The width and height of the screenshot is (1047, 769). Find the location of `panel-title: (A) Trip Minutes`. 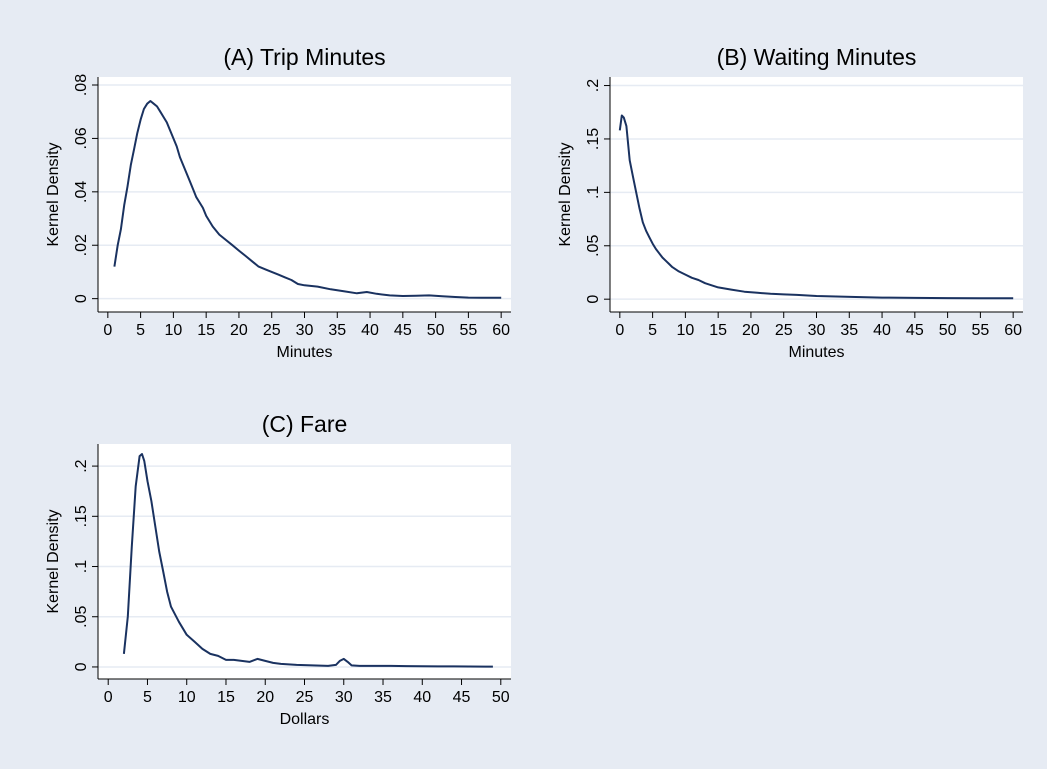

panel-title: (A) Trip Minutes is located at coordinates (304, 57).